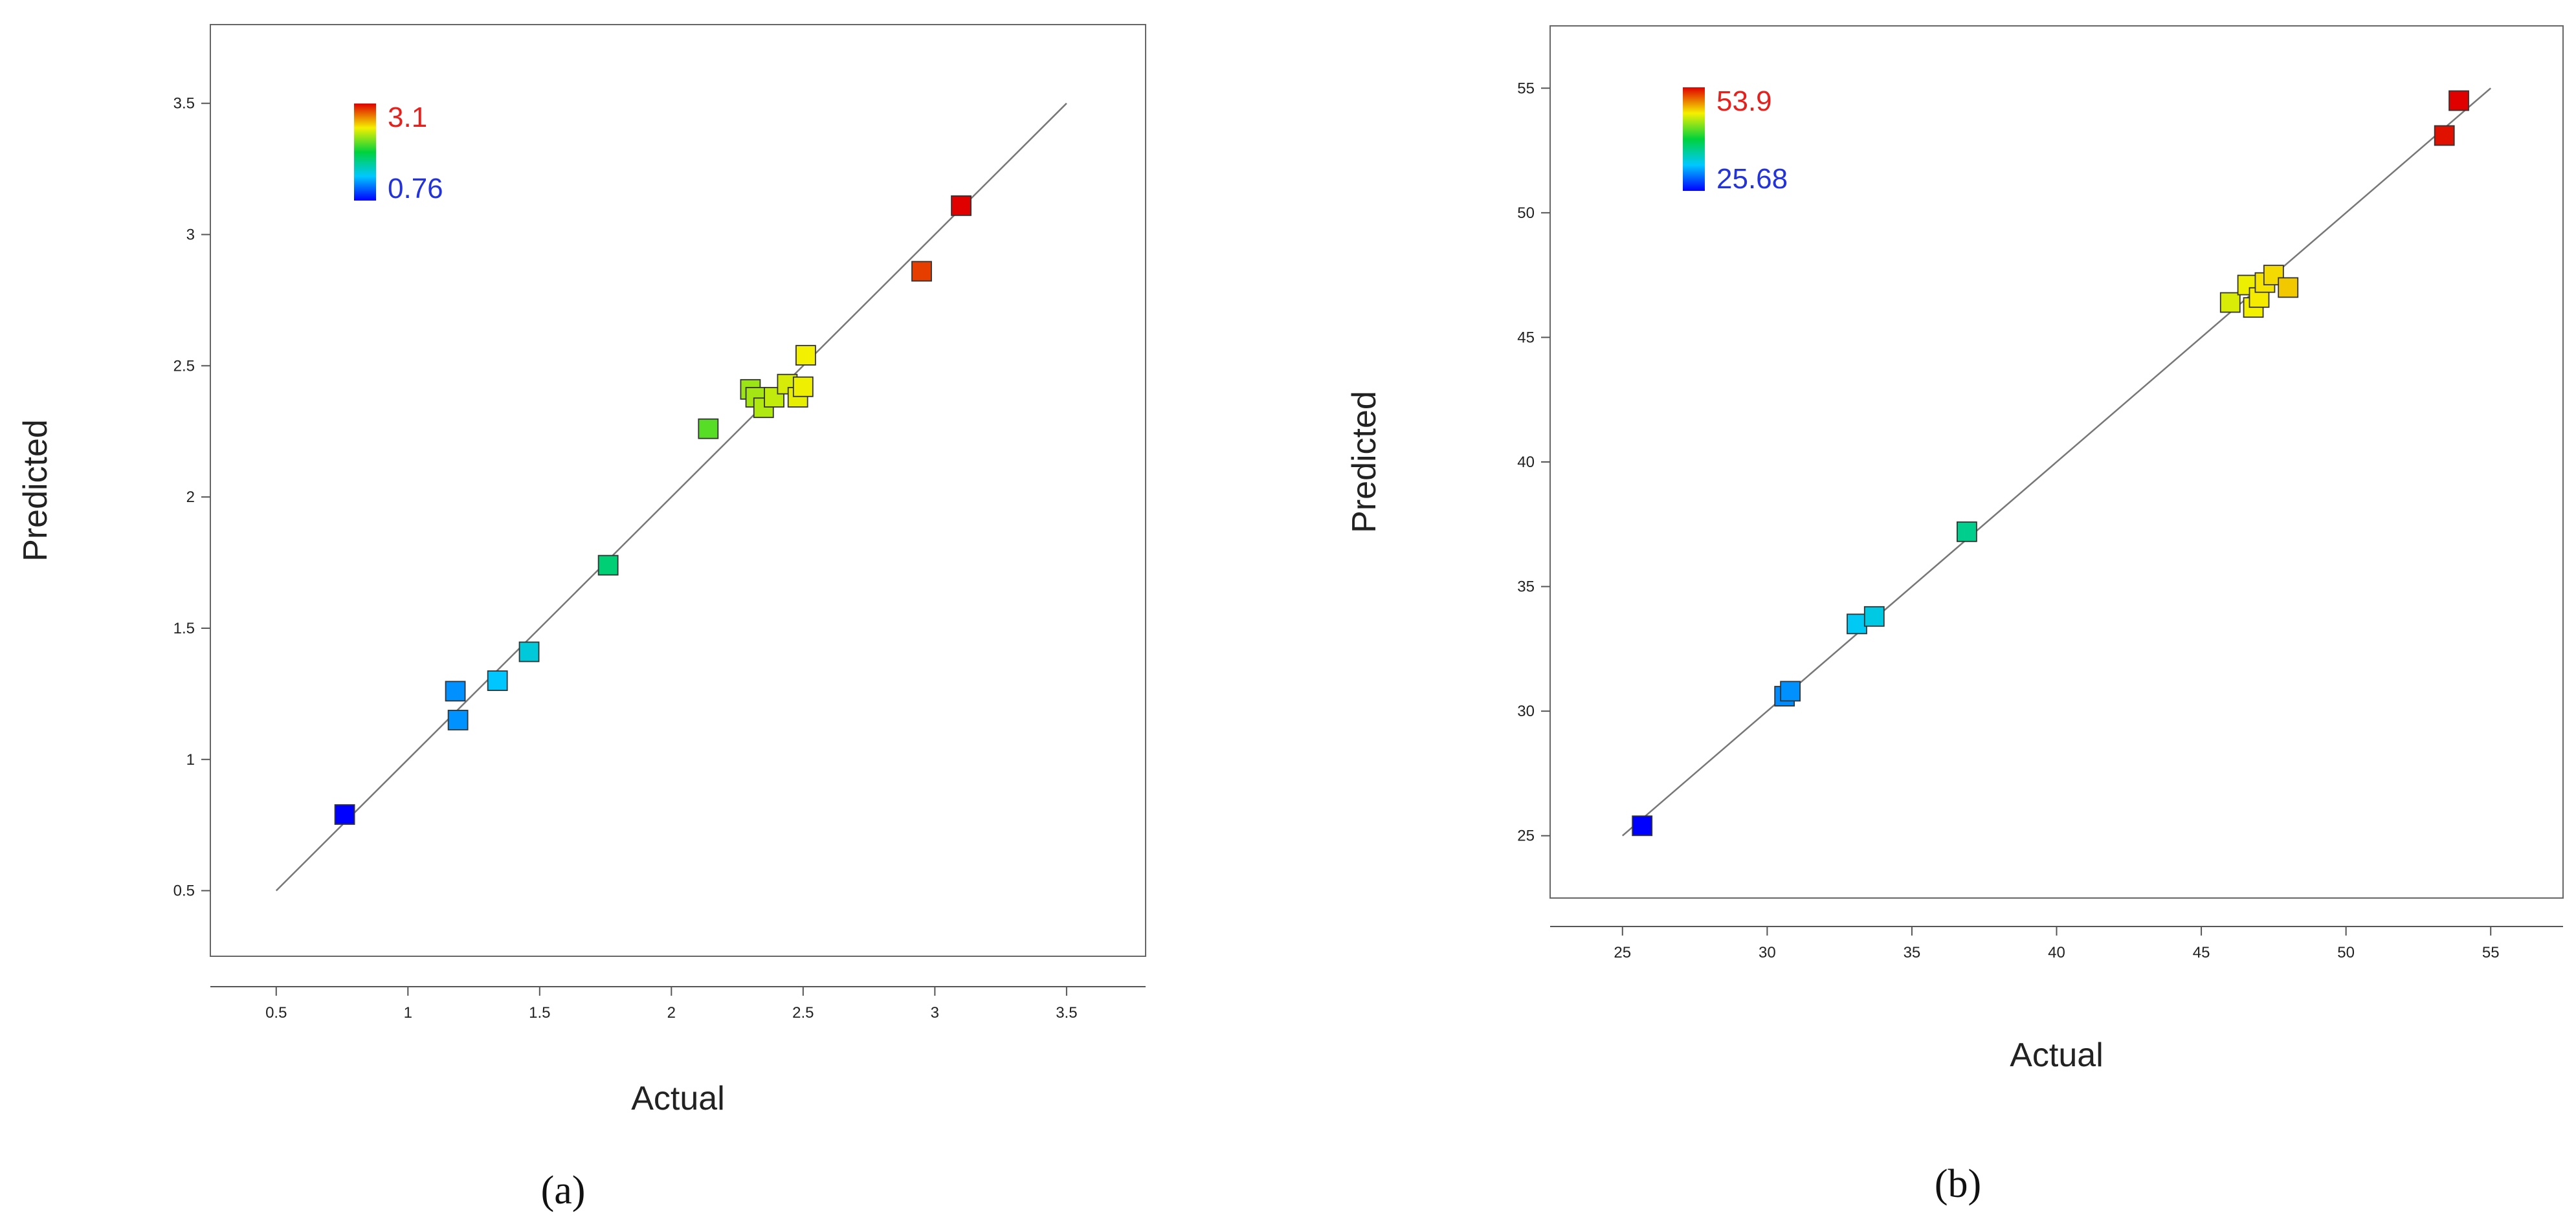  Describe the element at coordinates (190, 760) in the screenshot. I see `y-tick-label: 1` at that location.